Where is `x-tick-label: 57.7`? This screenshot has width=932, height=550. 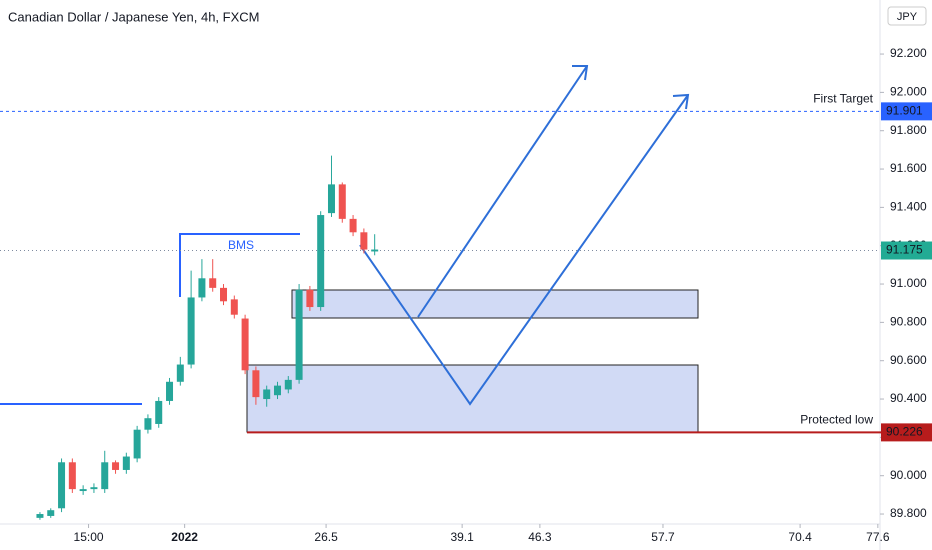 x-tick-label: 57.7 is located at coordinates (663, 537).